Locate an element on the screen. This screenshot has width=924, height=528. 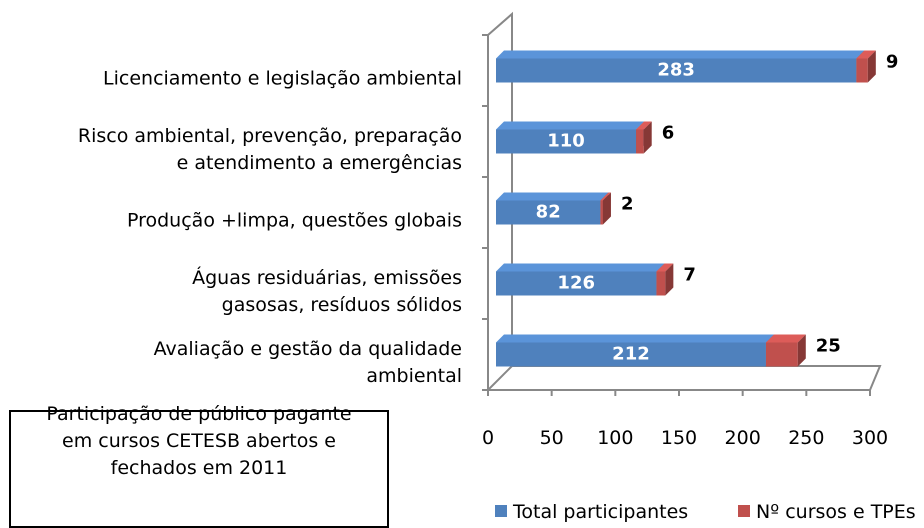
category-label: Licenciamento e legislação ambiental is located at coordinates (282, 78).